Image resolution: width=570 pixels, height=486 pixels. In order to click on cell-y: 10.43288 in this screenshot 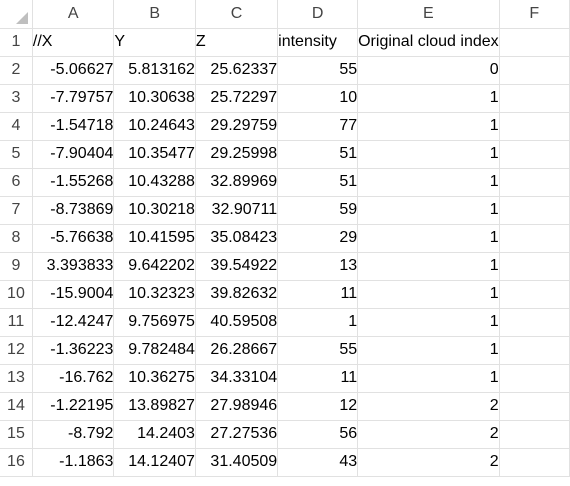, I will do `click(154, 182)`.